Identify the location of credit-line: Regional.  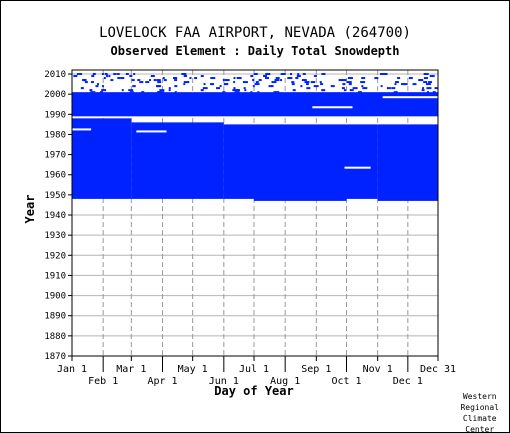
(479, 407).